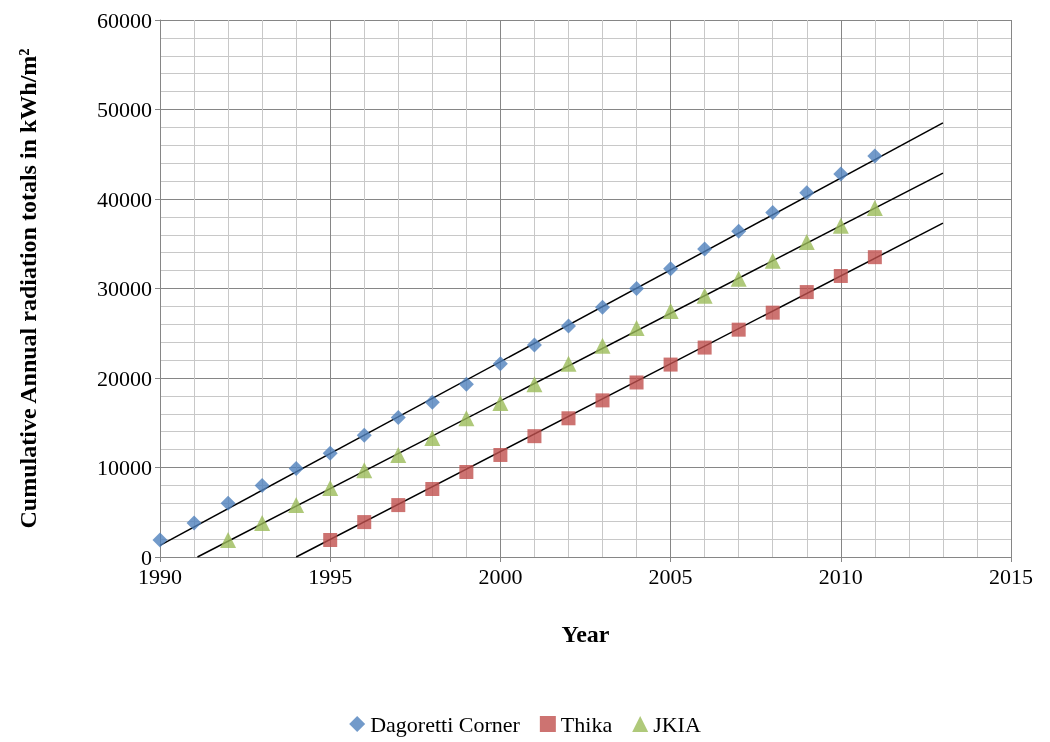 Image resolution: width=1050 pixels, height=742 pixels. What do you see at coordinates (124, 109) in the screenshot?
I see `y-tick-label: 50000` at bounding box center [124, 109].